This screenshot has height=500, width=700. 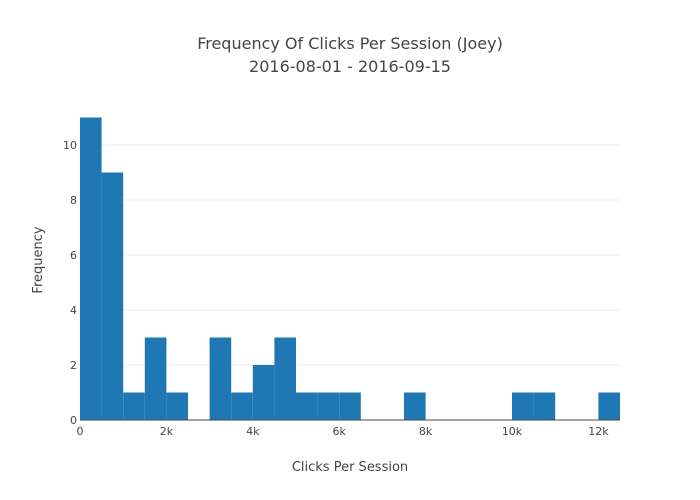 What do you see at coordinates (340, 431) in the screenshot?
I see `x-tick-label: 6k` at bounding box center [340, 431].